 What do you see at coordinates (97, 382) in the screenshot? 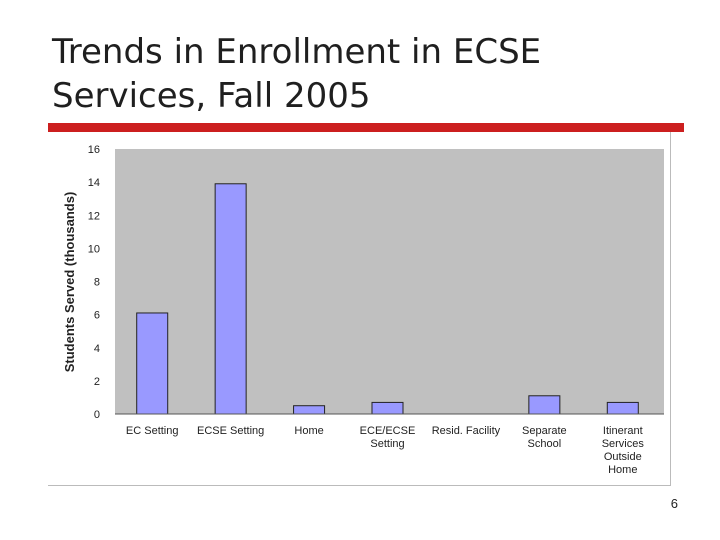
I see `y-tick-label: 2` at bounding box center [97, 382].